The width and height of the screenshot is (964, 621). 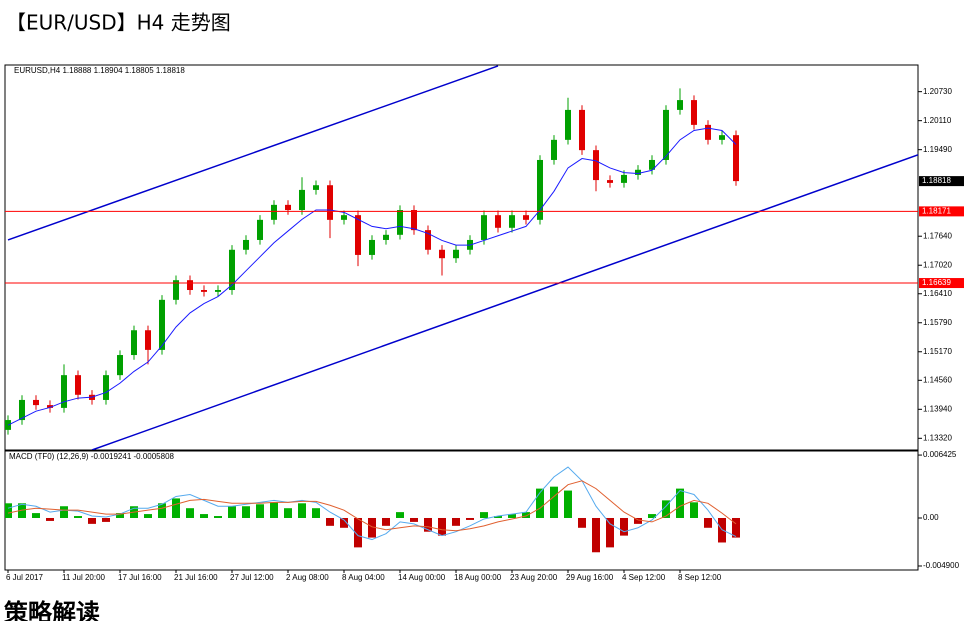 I want to click on x-tick-label: 23 Aug 20:00, so click(x=534, y=577).